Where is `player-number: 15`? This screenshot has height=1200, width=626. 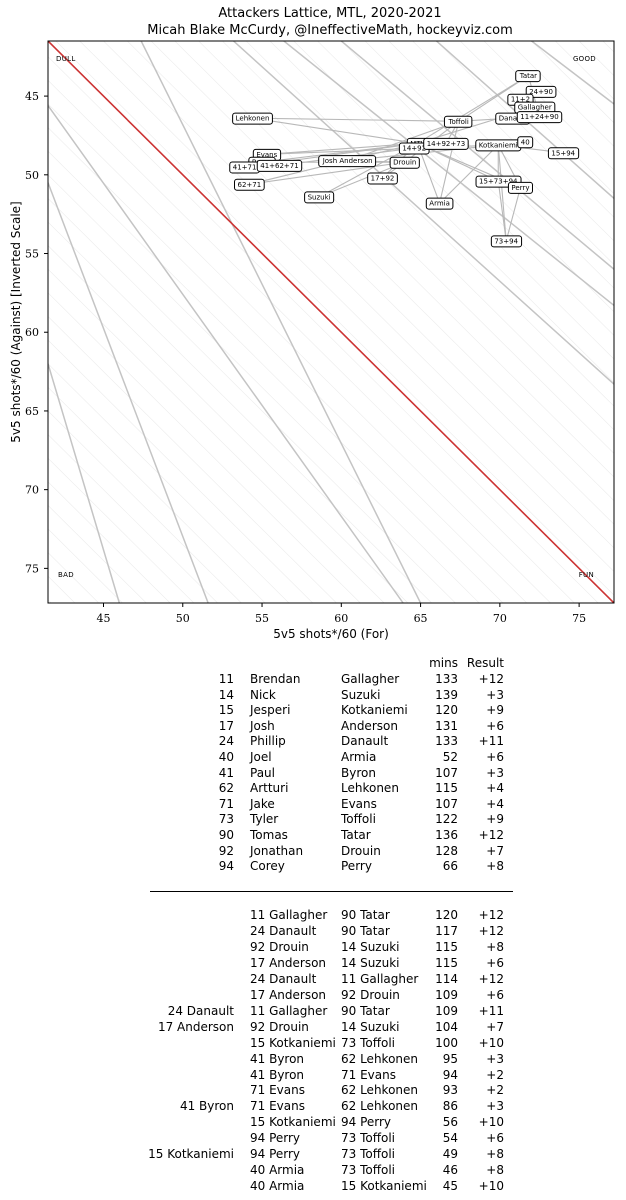 player-number: 15 is located at coordinates (226, 710).